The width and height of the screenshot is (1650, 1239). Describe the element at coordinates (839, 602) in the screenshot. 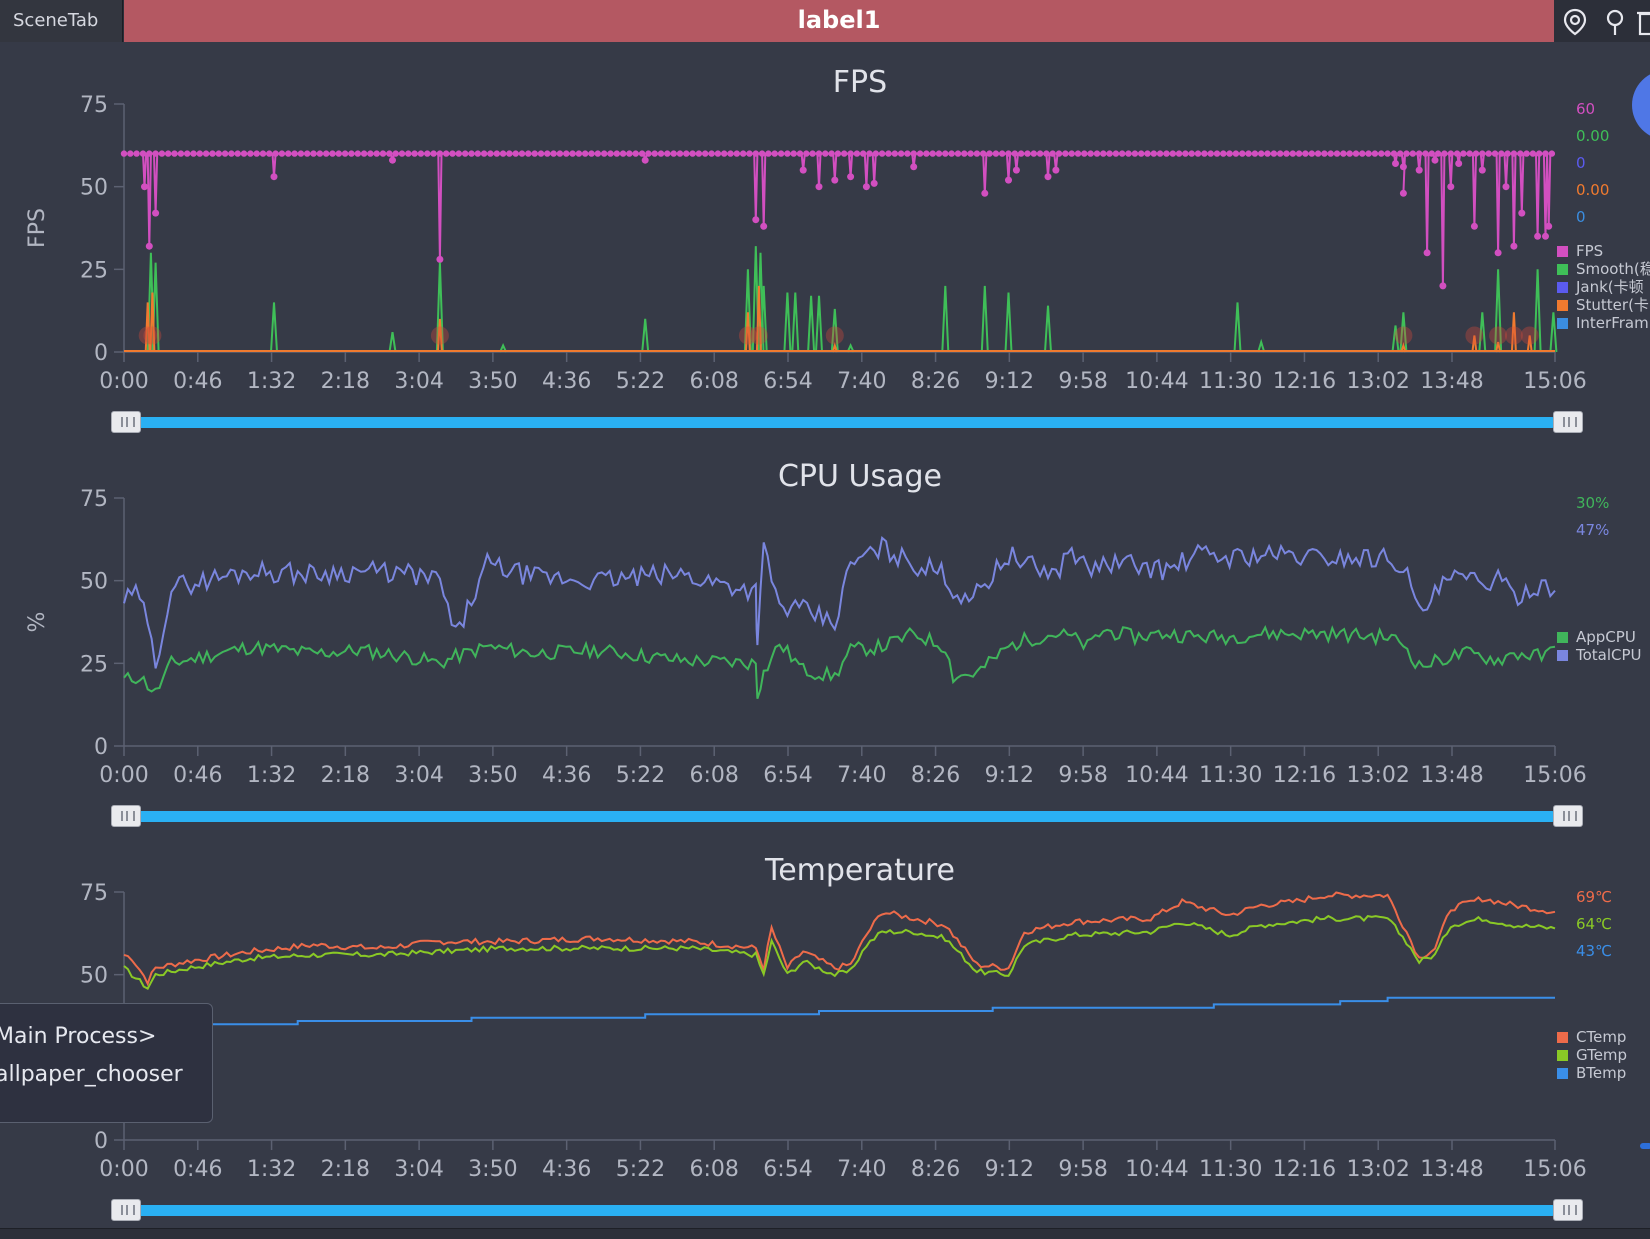

I see `totalcpu-series-line` at that location.